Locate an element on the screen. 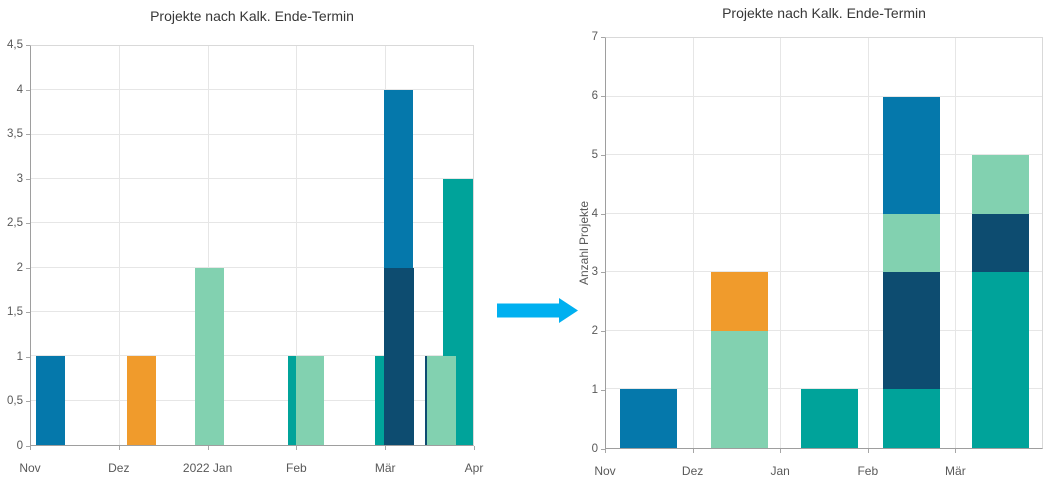  y-tick-label: 4,5 is located at coordinates (15, 45).